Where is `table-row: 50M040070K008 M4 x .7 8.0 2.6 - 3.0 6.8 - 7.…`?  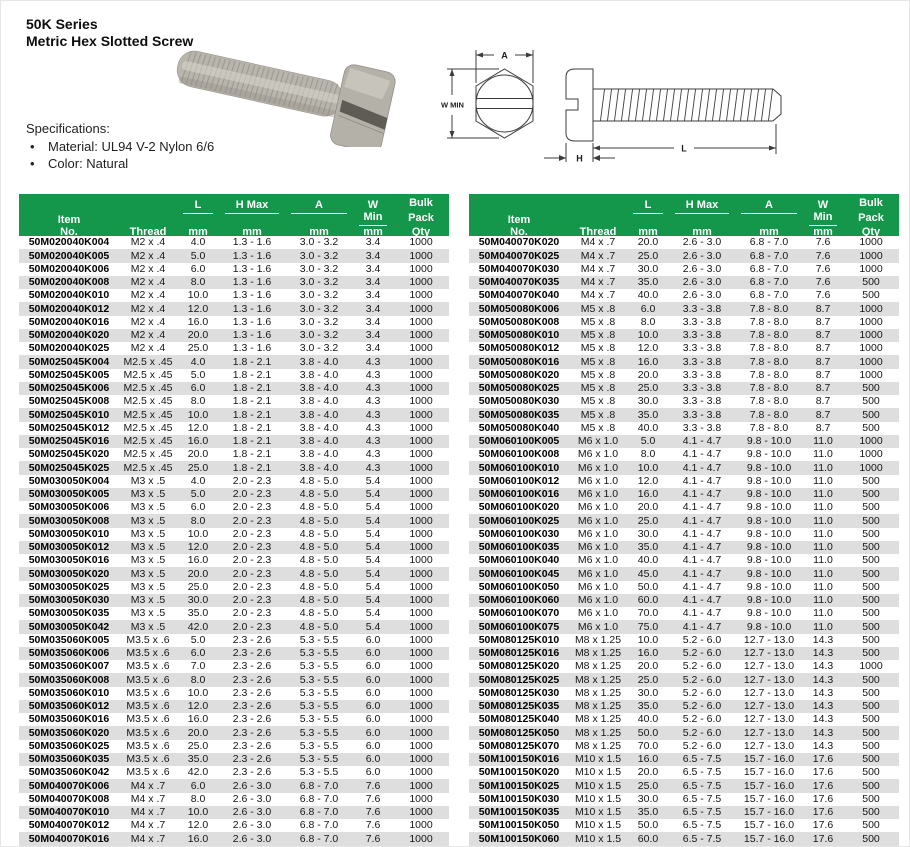 table-row: 50M040070K008 M4 x .7 8.0 2.6 - 3.0 6.8 - 7.… is located at coordinates (234, 799).